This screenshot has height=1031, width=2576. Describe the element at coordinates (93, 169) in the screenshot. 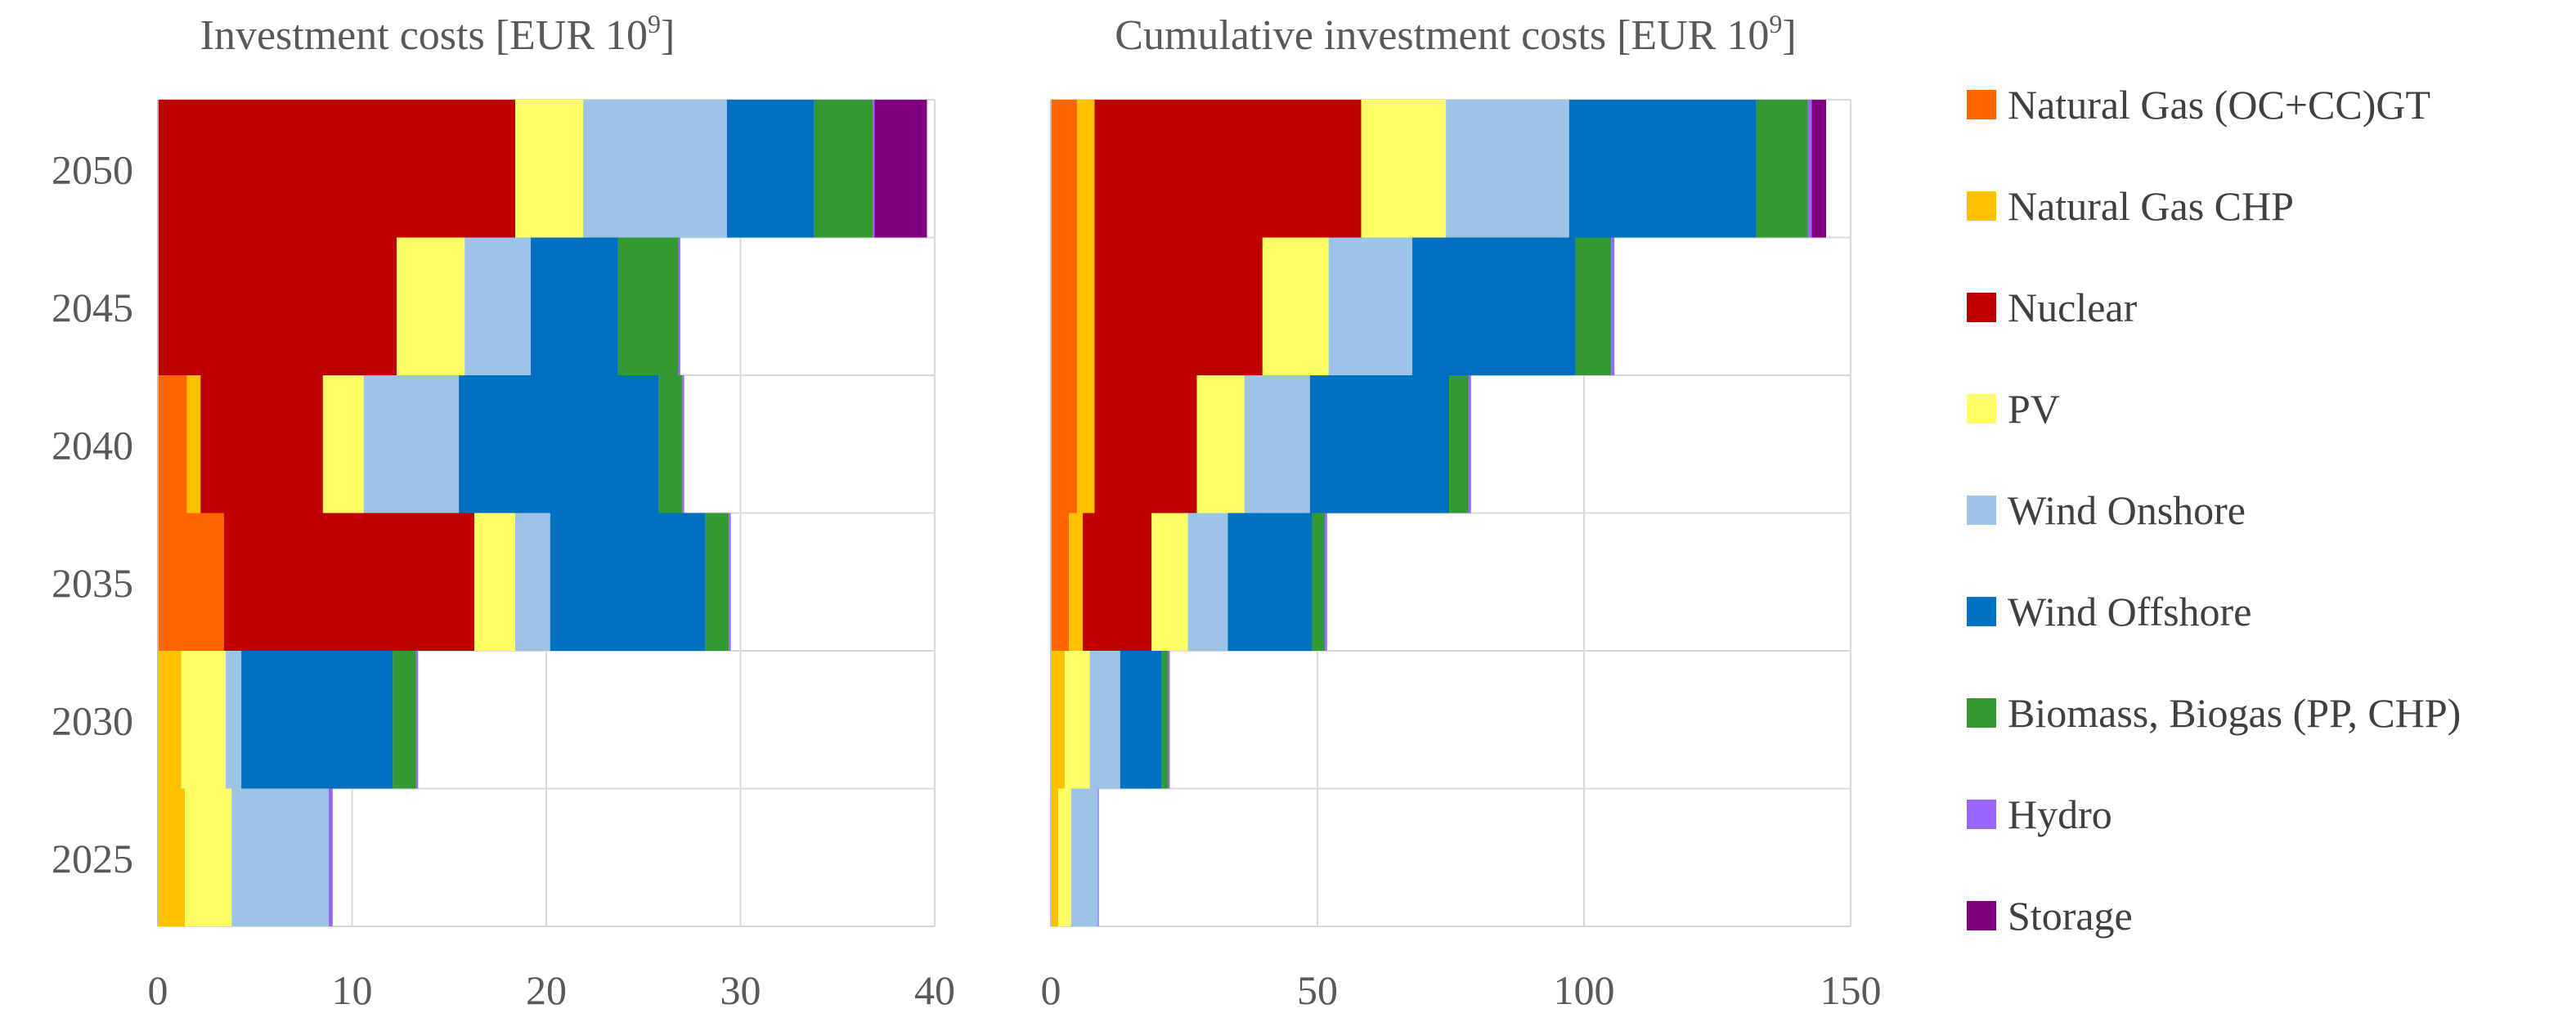

I see `category-label-2050: 2050` at that location.